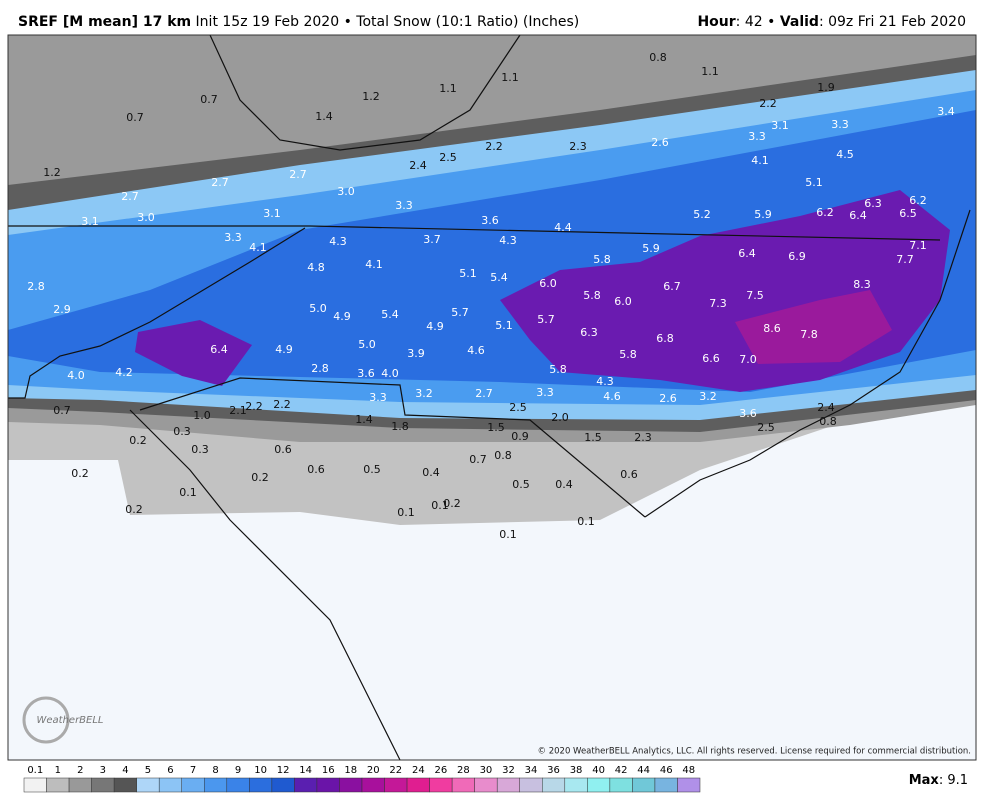 The height and width of the screenshot is (812, 984). What do you see at coordinates (80, 770) in the screenshot?
I see `scale-label: 2` at bounding box center [80, 770].